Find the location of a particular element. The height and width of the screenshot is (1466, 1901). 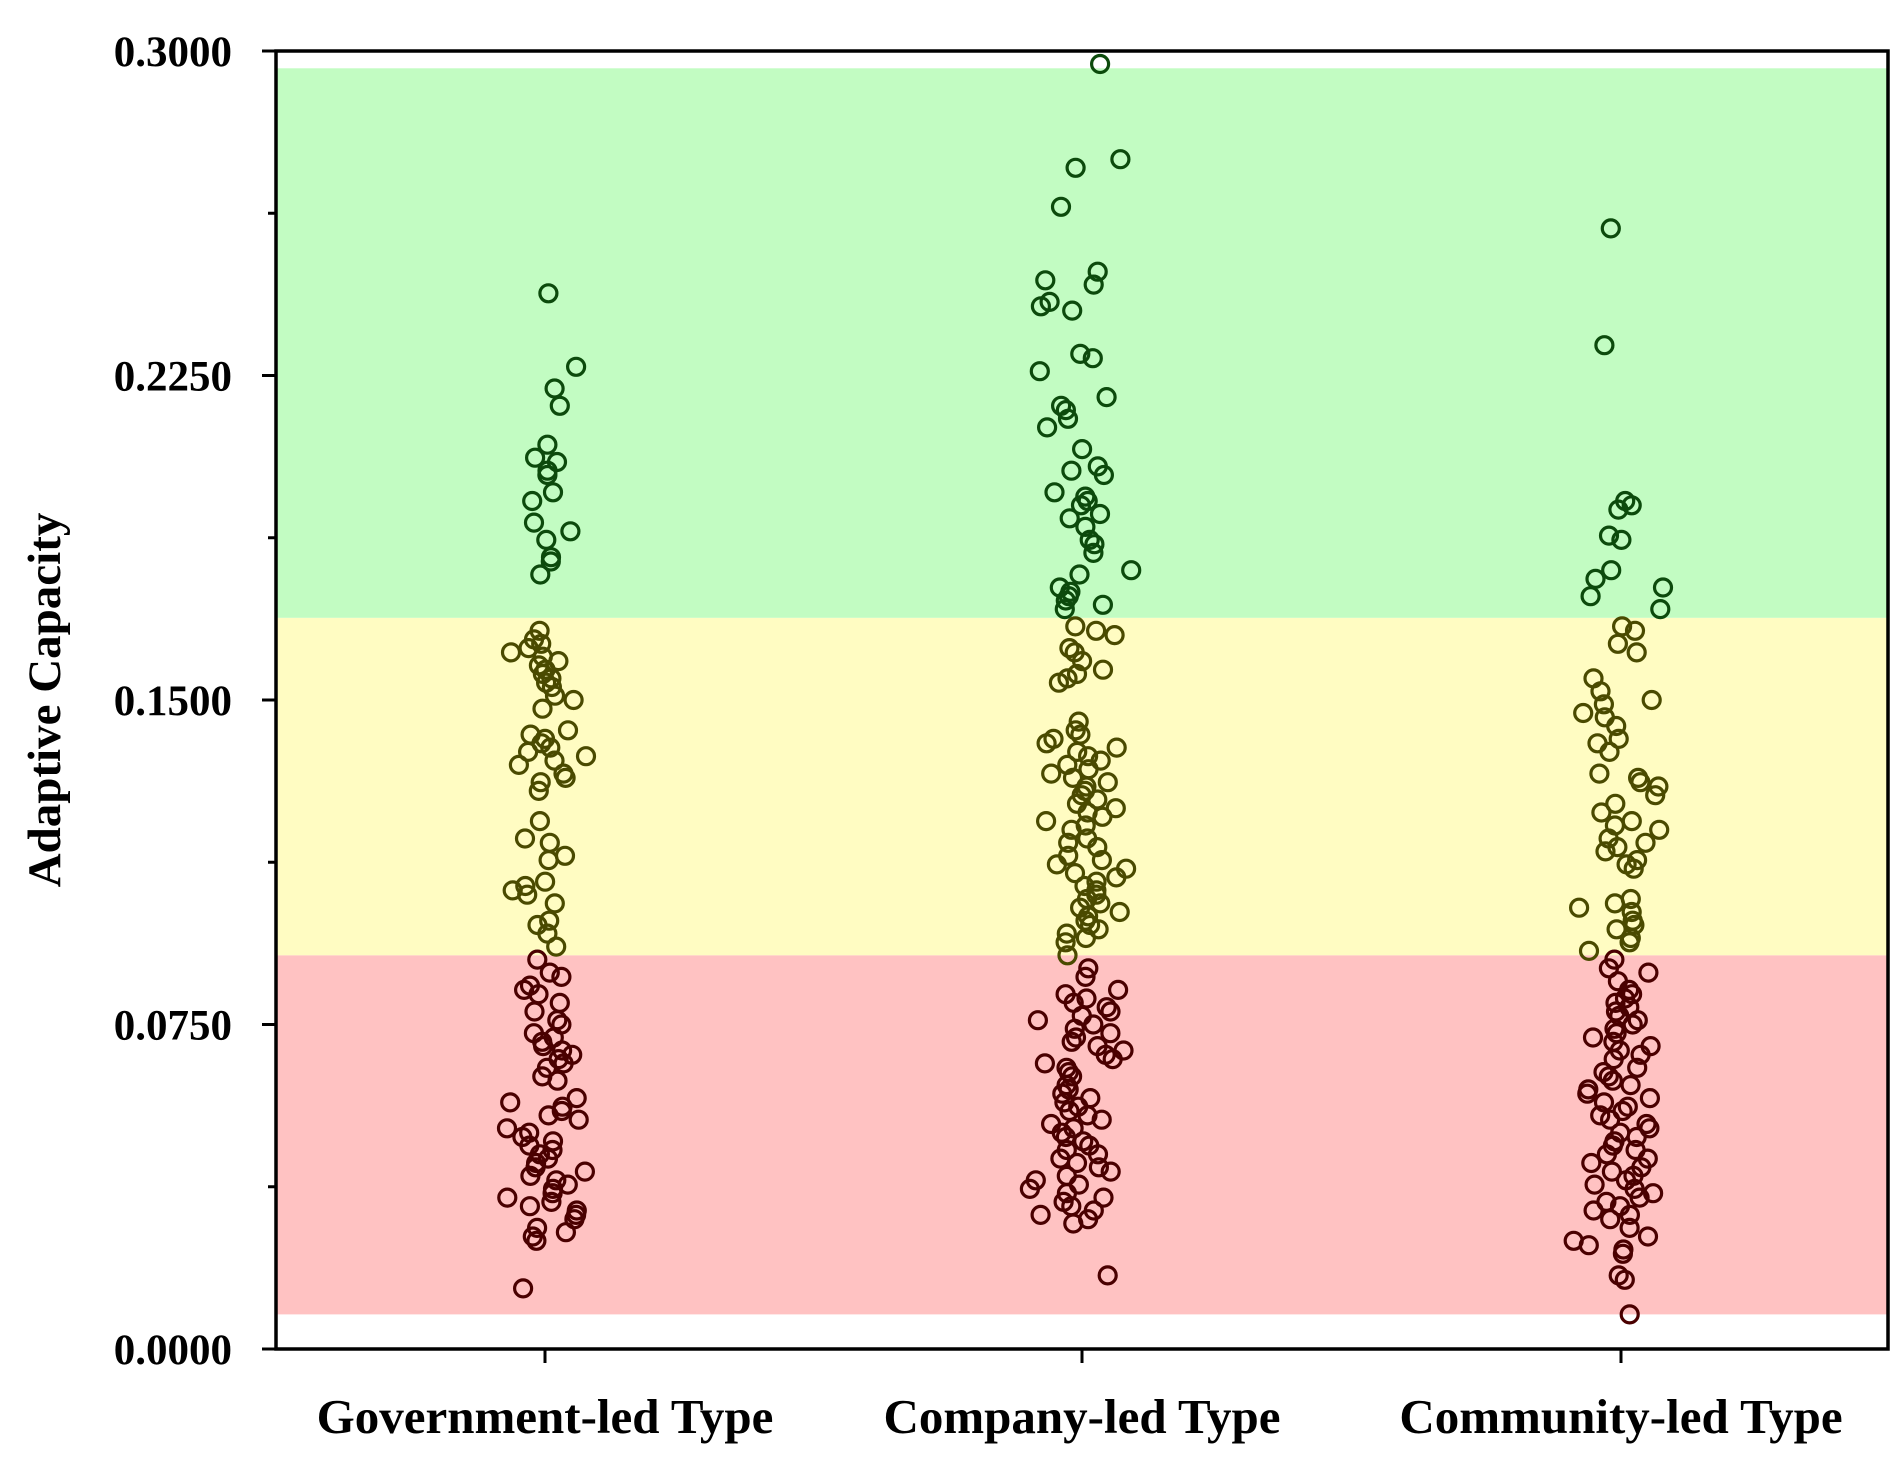

series-government is located at coordinates (546, 791).